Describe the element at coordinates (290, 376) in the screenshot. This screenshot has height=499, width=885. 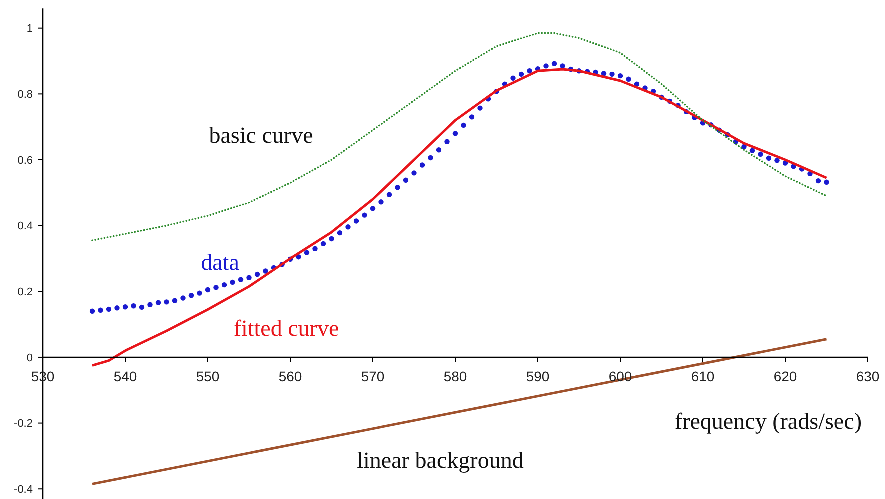
I see `x-tick-label: 560` at that location.